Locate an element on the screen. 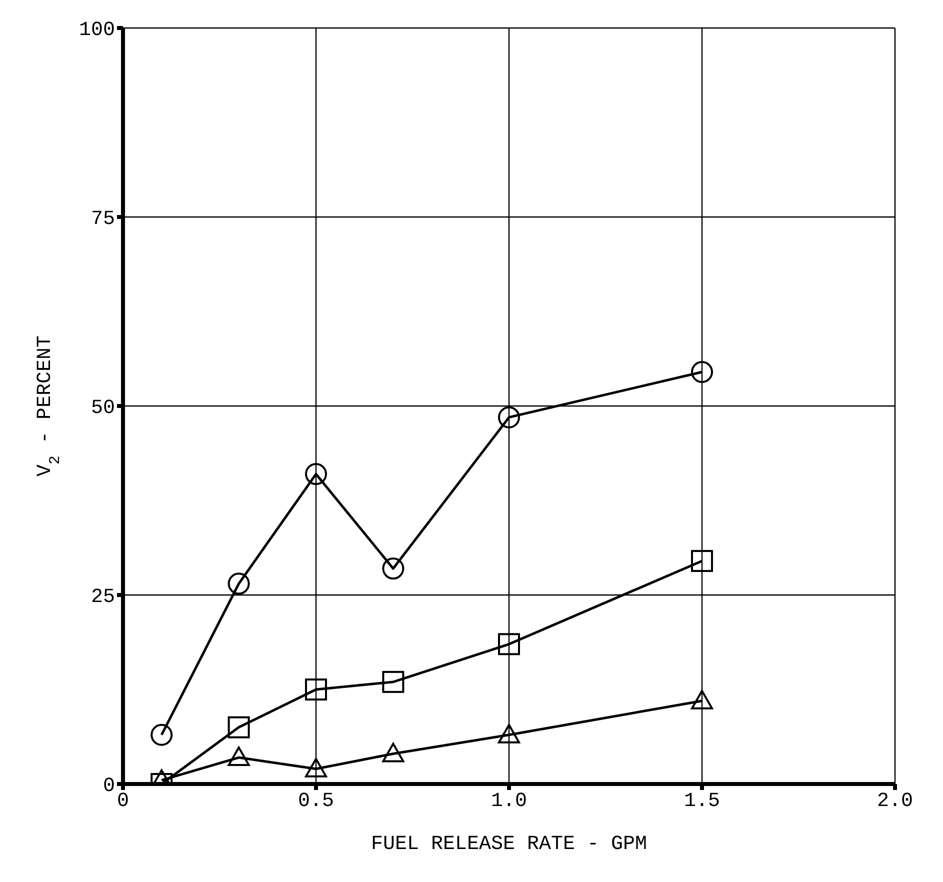  x-tick-label: 0.5 is located at coordinates (316, 802).